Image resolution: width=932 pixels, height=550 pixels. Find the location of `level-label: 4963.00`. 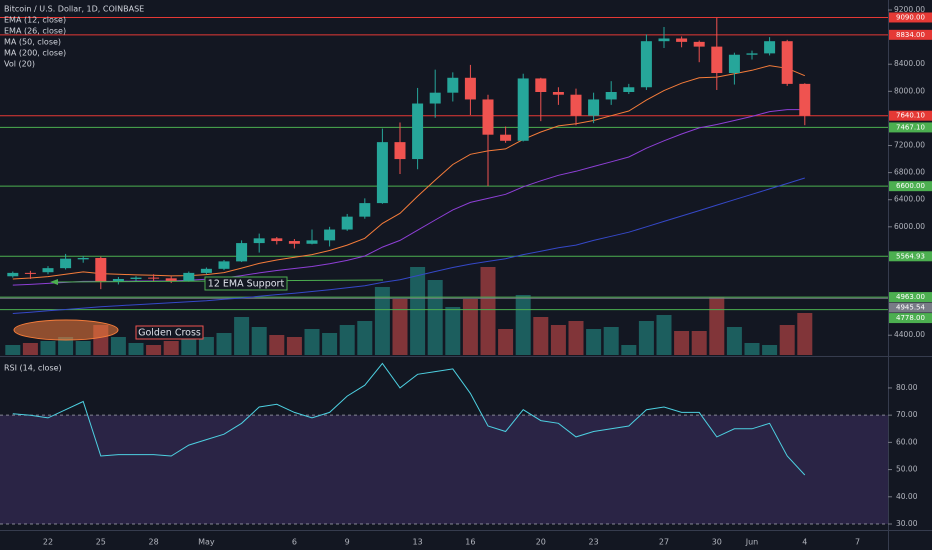

level-label: 4963.00 is located at coordinates (910, 297).